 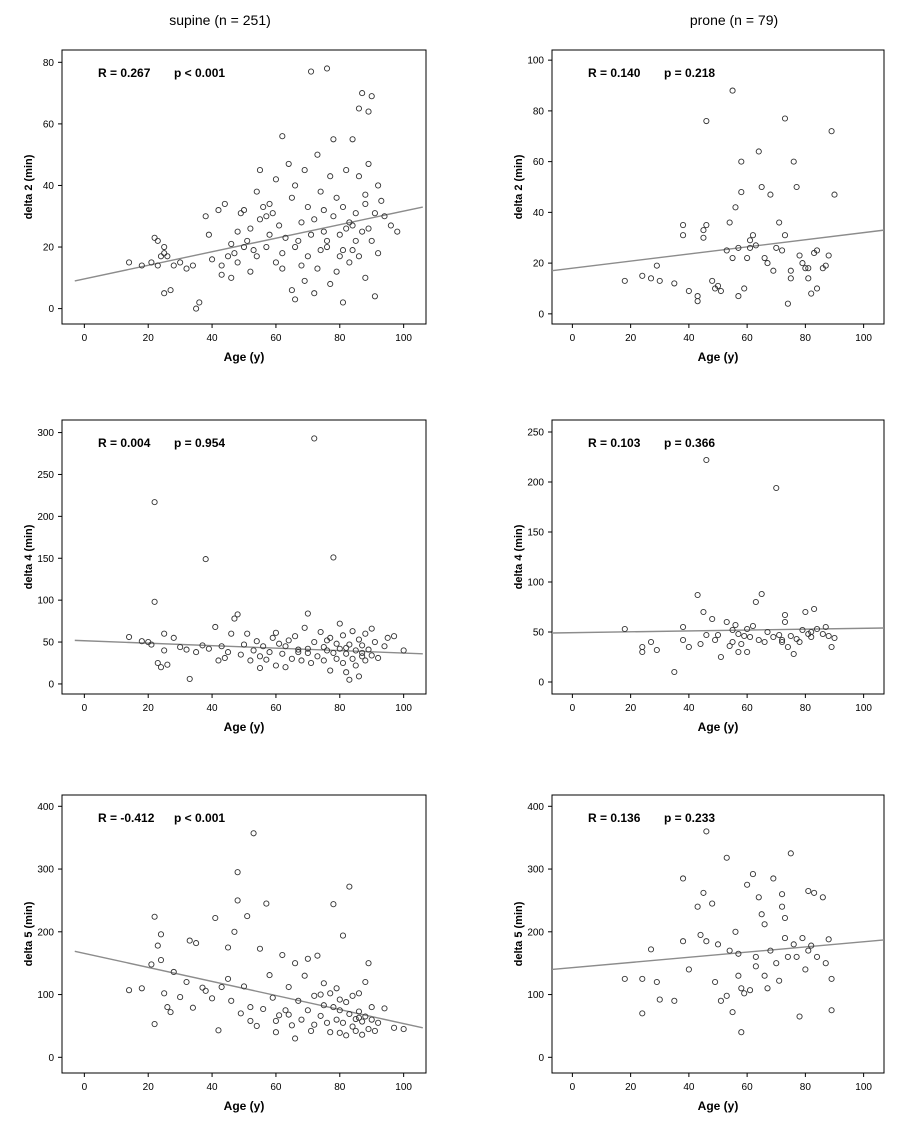 I want to click on y-tick-label: 400, so click(x=45, y=807).